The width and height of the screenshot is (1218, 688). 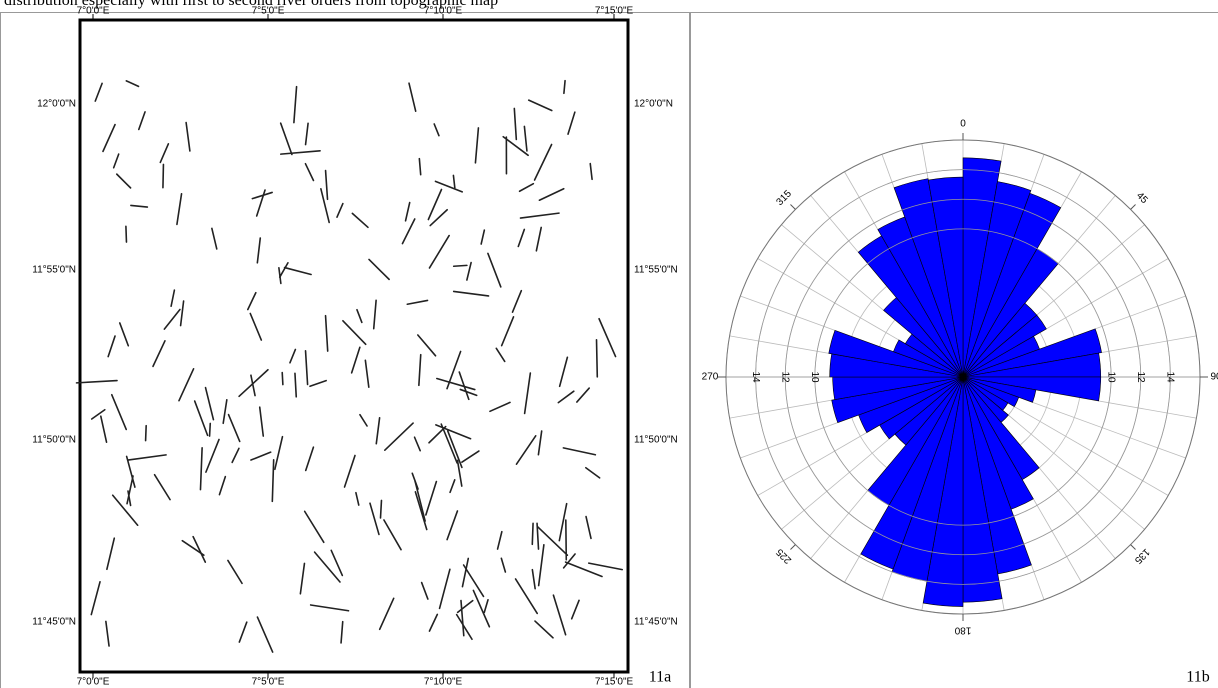 I want to click on ring-tick, so click(x=963, y=377).